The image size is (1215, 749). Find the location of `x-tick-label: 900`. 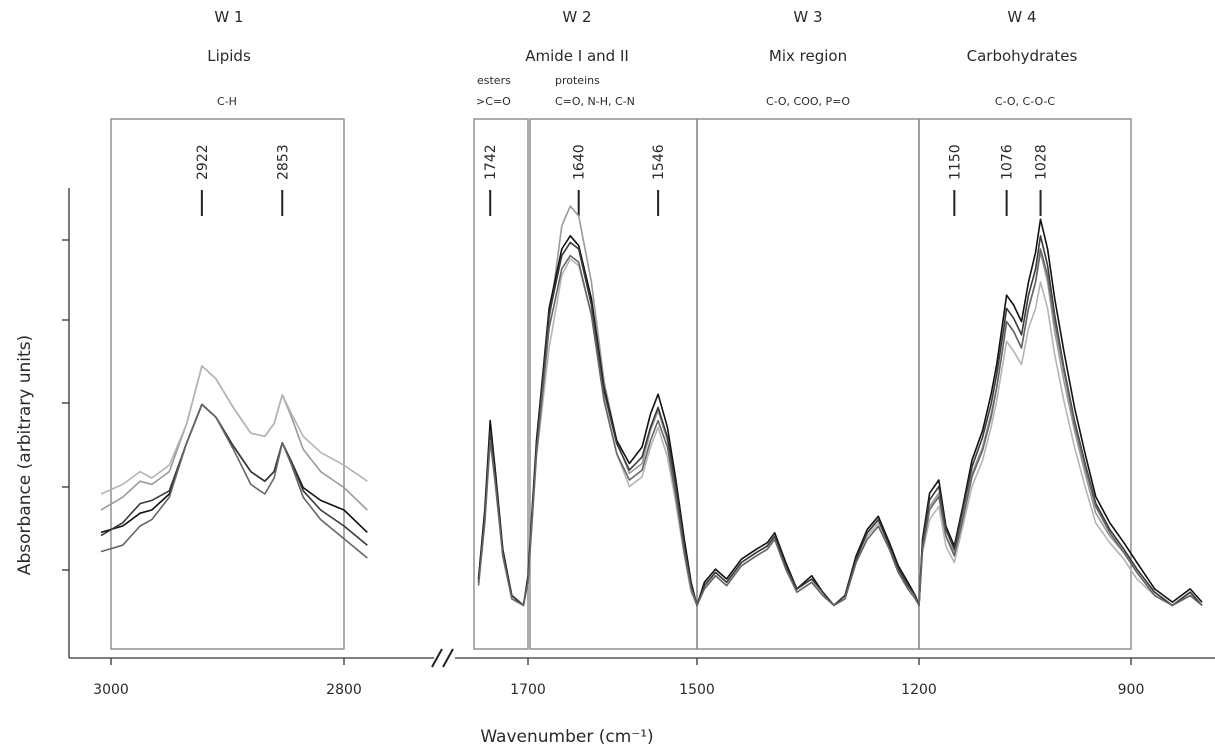

x-tick-label: 900 is located at coordinates (1131, 690).